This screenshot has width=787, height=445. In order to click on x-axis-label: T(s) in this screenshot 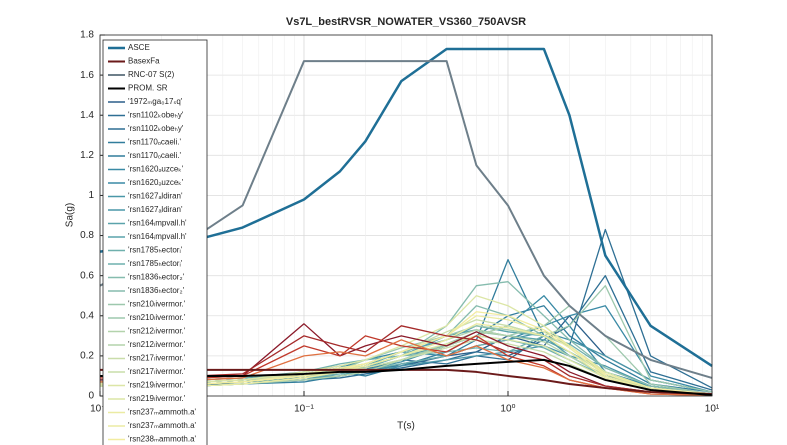, I will do `click(406, 426)`.